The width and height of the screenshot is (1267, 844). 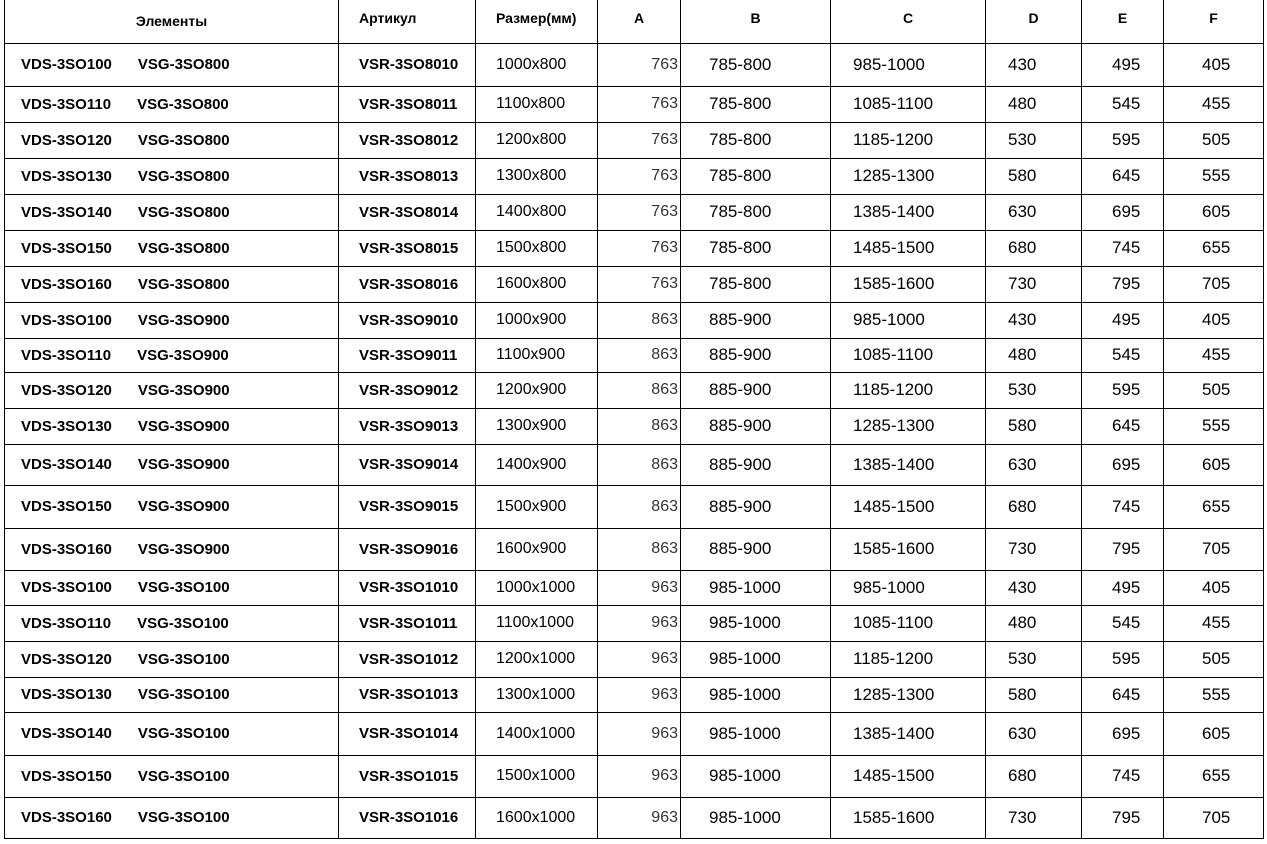 What do you see at coordinates (536, 355) in the screenshot?
I see `size-cell: 1100x900` at bounding box center [536, 355].